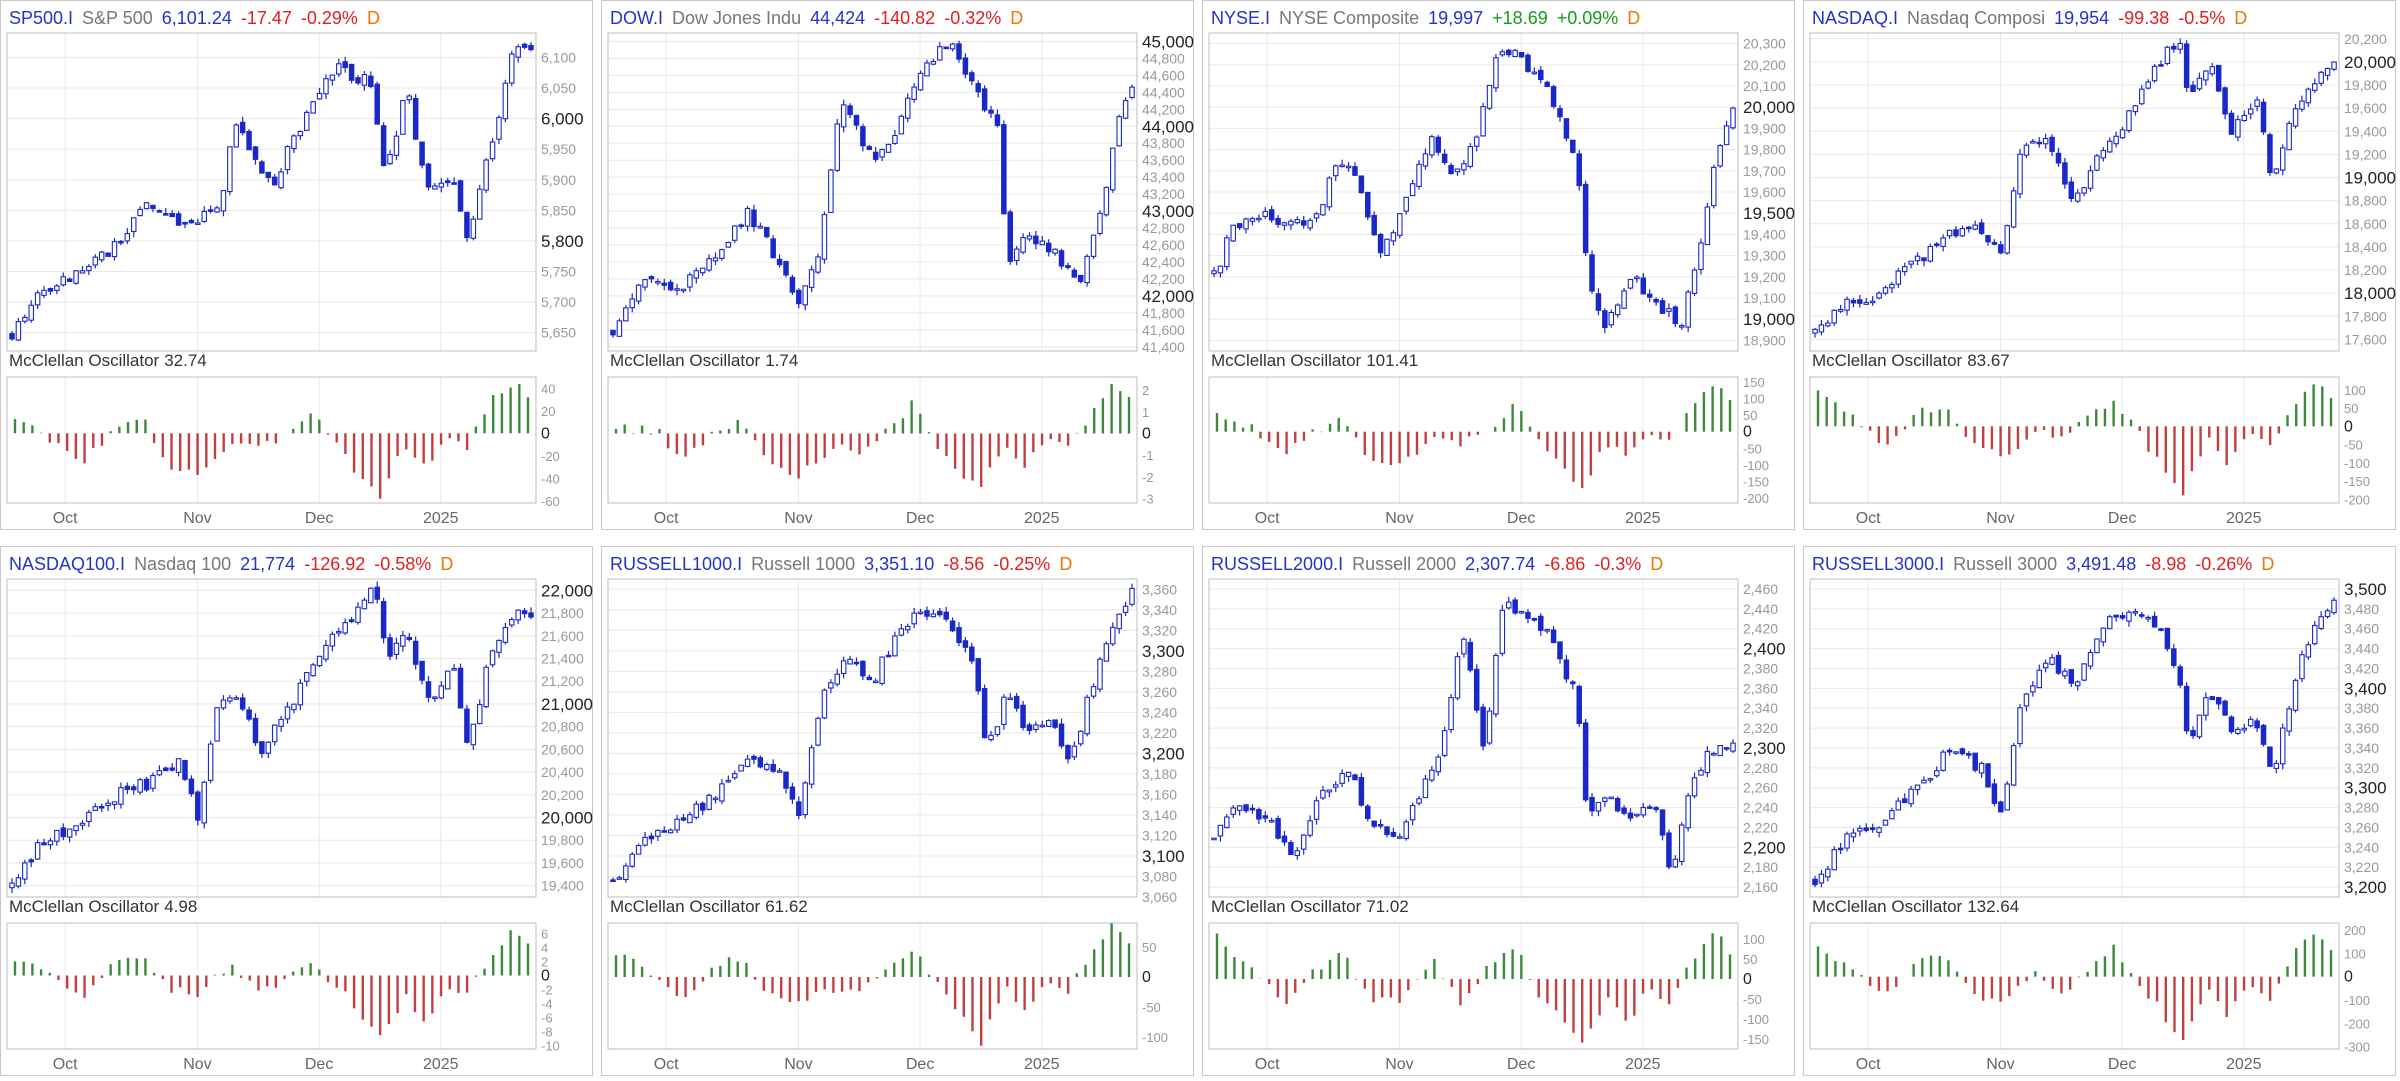 This screenshot has width=2400, height=1081. I want to click on symbol-link: NASDAQ100.I, so click(67, 564).